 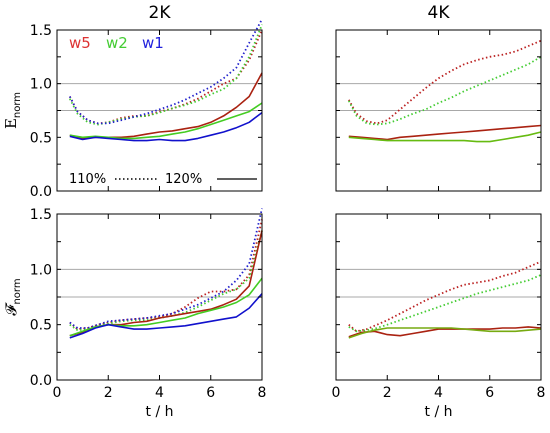 I want to click on legend-series-label: w2, so click(x=117, y=43).